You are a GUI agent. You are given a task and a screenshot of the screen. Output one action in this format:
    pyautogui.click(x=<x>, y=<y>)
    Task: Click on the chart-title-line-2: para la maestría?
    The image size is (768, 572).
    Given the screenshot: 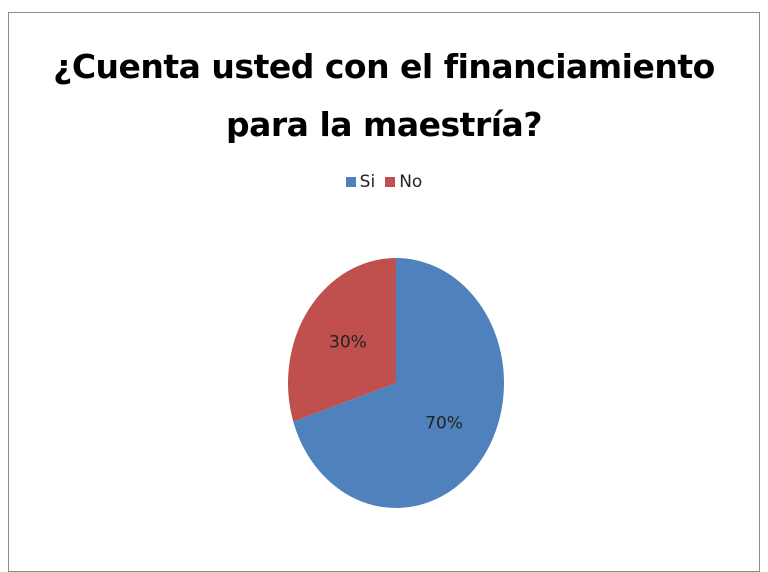 What is the action you would take?
    pyautogui.click(x=384, y=124)
    